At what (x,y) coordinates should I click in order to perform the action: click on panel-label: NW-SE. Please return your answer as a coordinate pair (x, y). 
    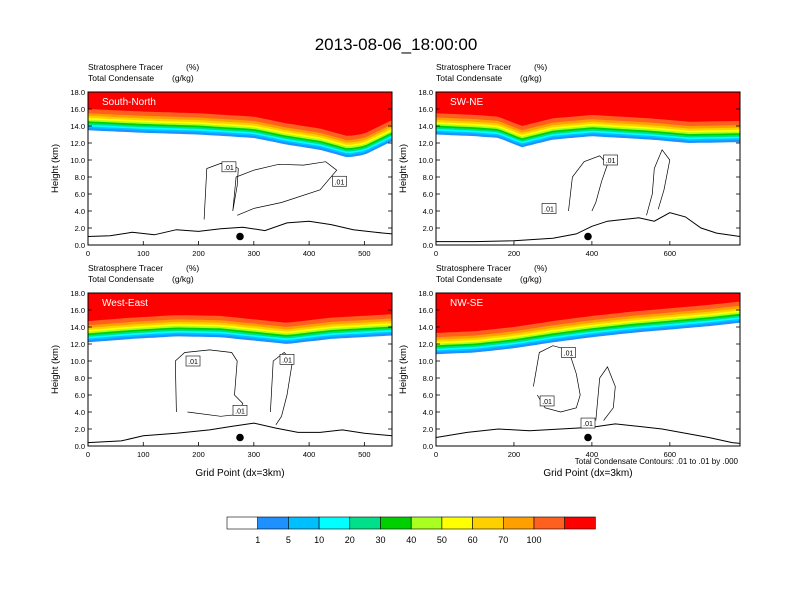
    Looking at the image, I should click on (466, 303).